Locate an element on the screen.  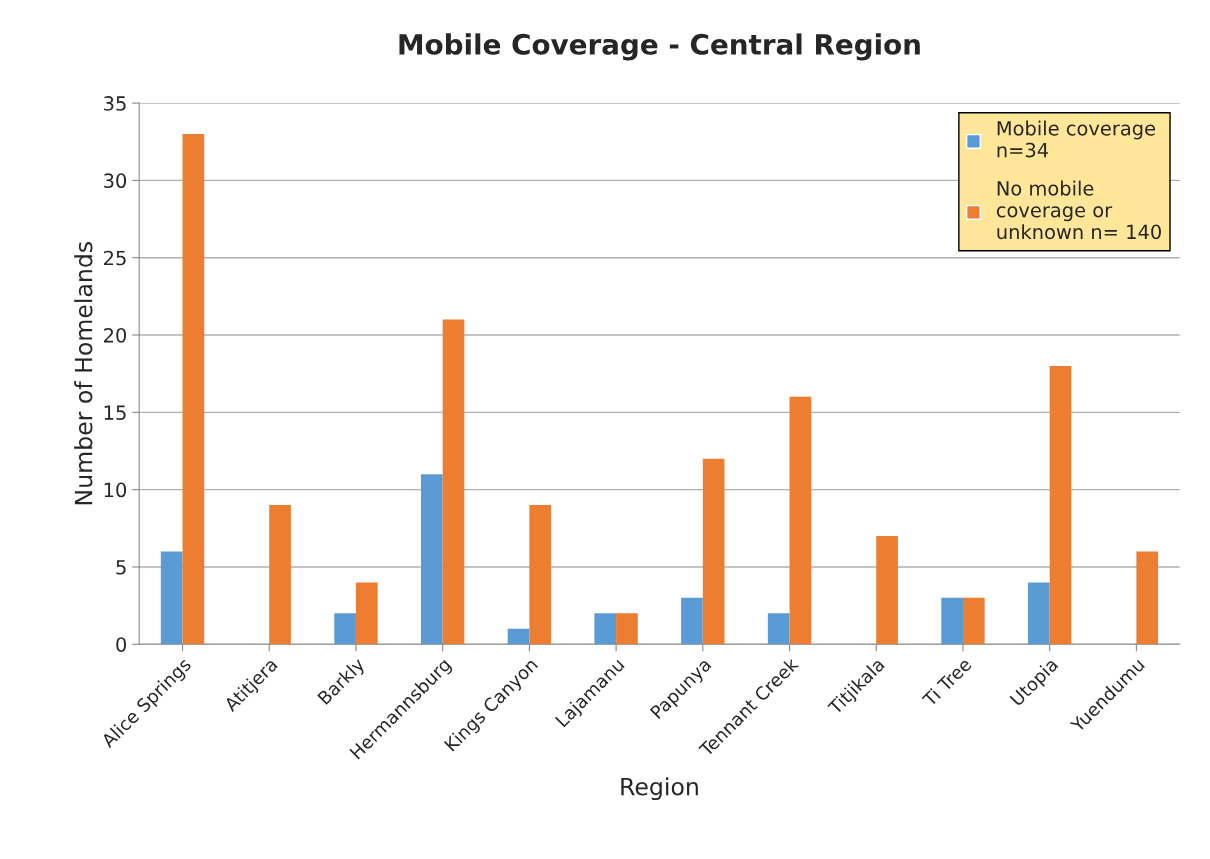
y-tick-label: 20 is located at coordinates (115, 335).